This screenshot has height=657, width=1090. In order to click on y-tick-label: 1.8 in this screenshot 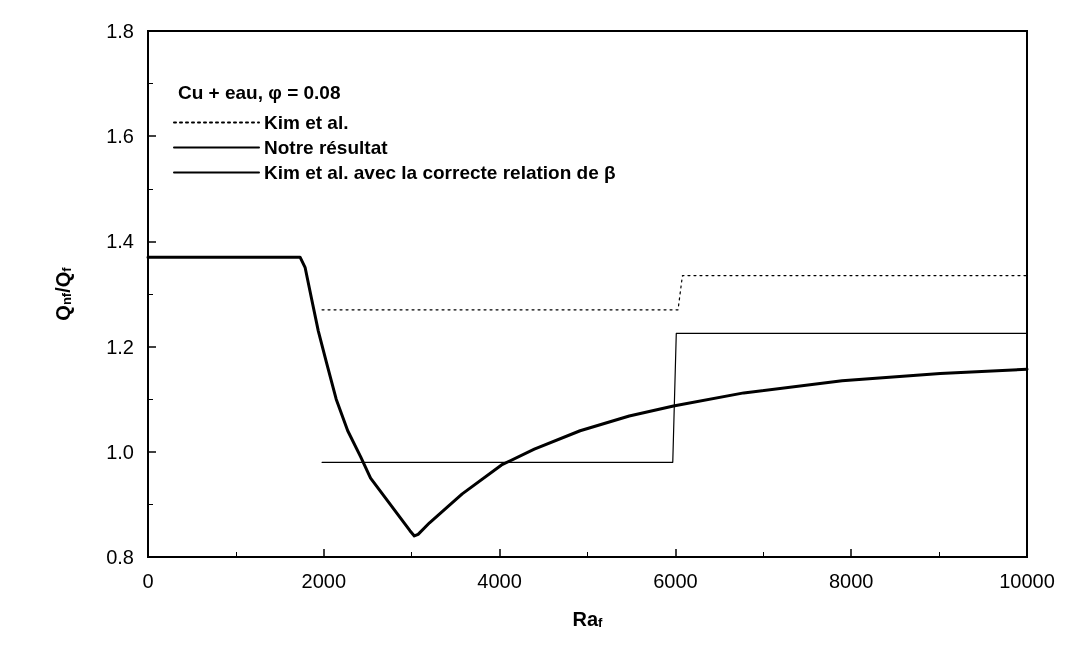, I will do `click(120, 31)`.